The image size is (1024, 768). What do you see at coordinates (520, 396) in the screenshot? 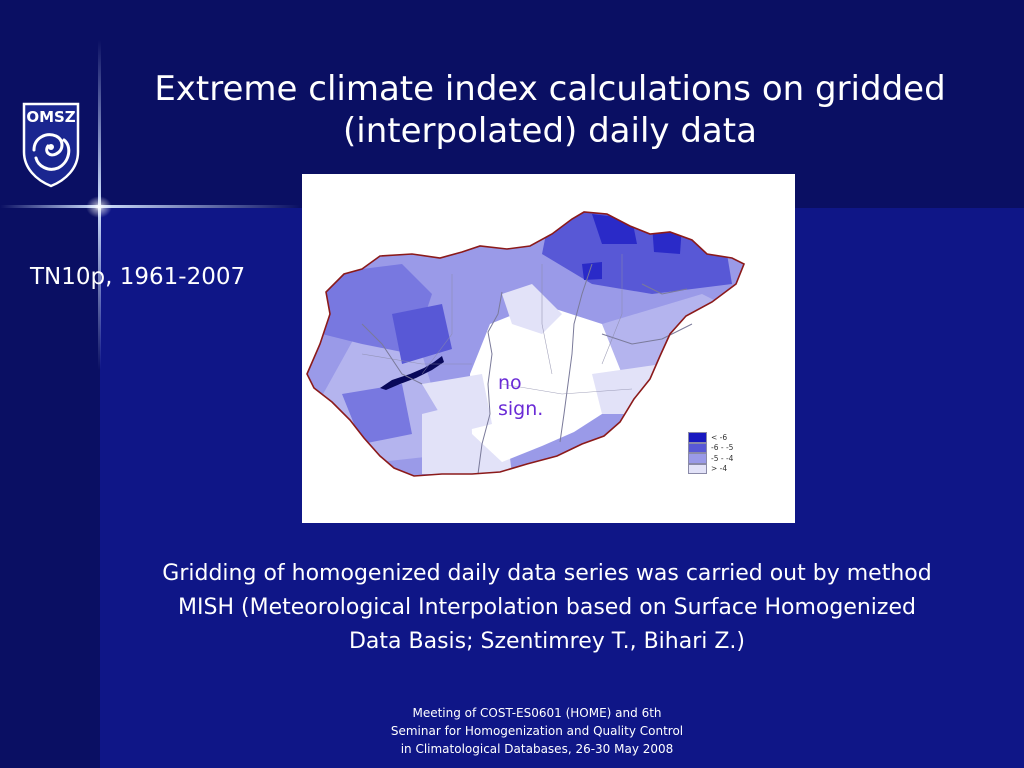
I see `no-sign-annotation: no sign.` at bounding box center [520, 396].